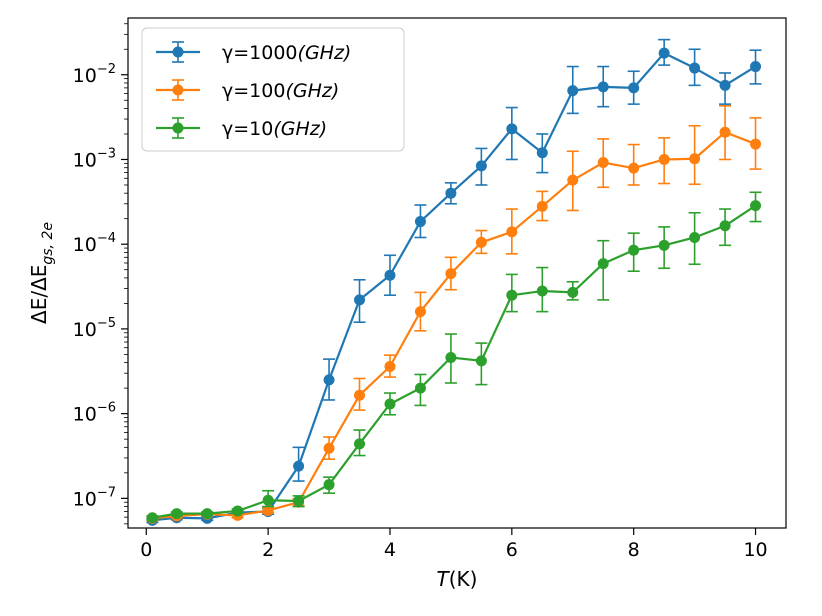 The image size is (822, 616). Describe the element at coordinates (280, 91) in the screenshot. I see `legend-label-series-2: γ=100(GHz)` at that location.